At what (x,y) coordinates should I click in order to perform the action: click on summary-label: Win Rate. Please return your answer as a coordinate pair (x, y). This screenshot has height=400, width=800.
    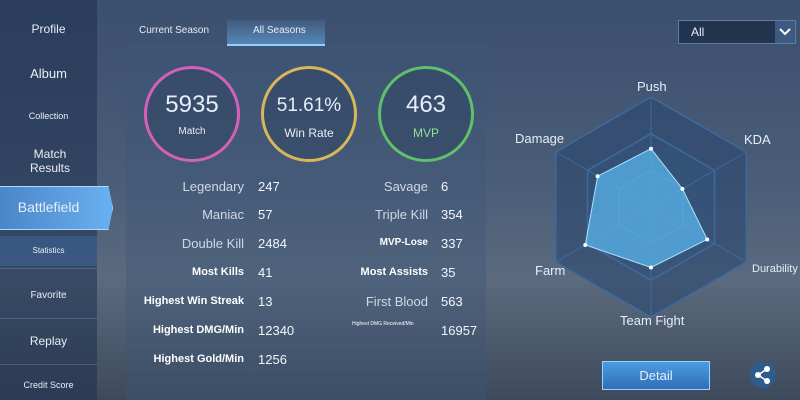
    Looking at the image, I should click on (309, 133).